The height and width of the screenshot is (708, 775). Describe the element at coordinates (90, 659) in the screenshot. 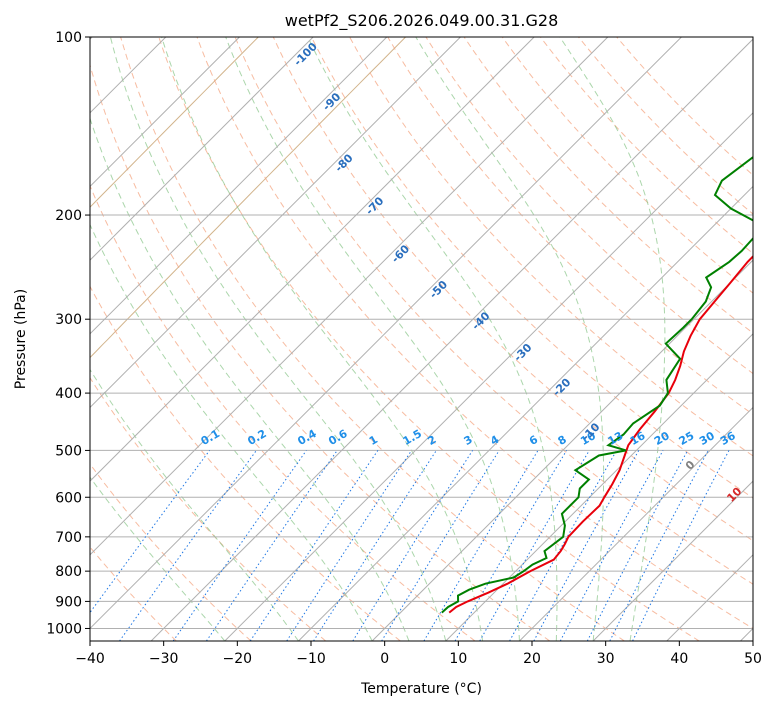

I see `x-tick-label: −40` at that location.